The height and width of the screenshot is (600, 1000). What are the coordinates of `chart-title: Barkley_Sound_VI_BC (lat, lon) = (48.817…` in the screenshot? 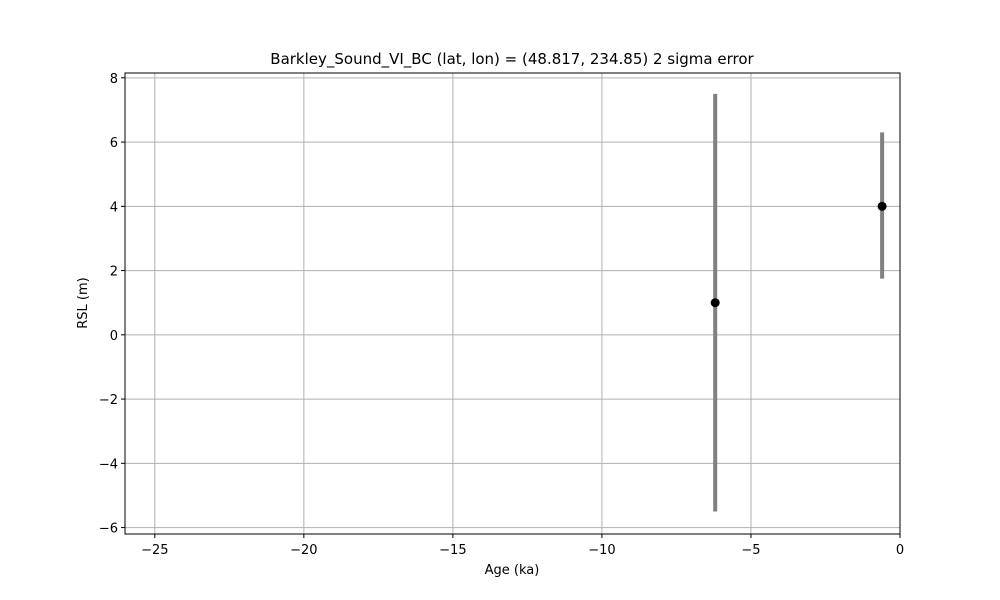 It's located at (512, 59).